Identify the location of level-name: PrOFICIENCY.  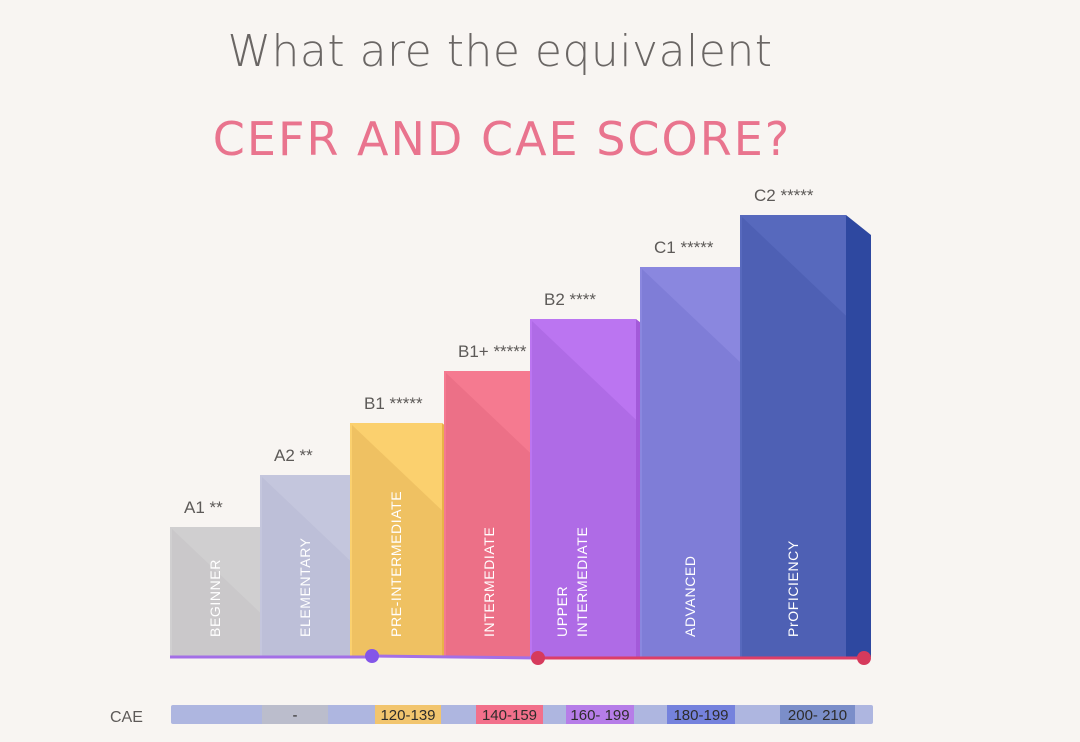
(793, 588).